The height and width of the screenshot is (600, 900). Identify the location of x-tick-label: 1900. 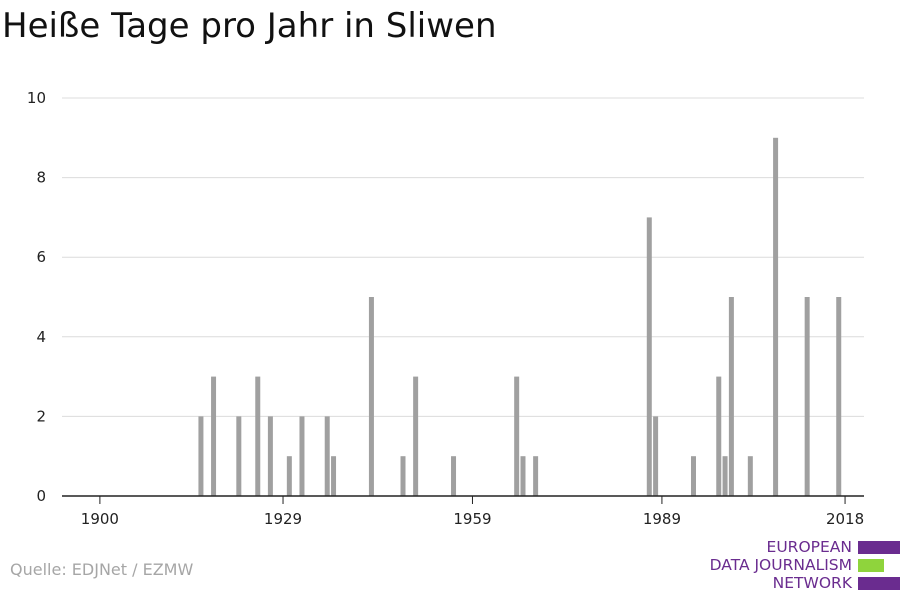
(100, 519).